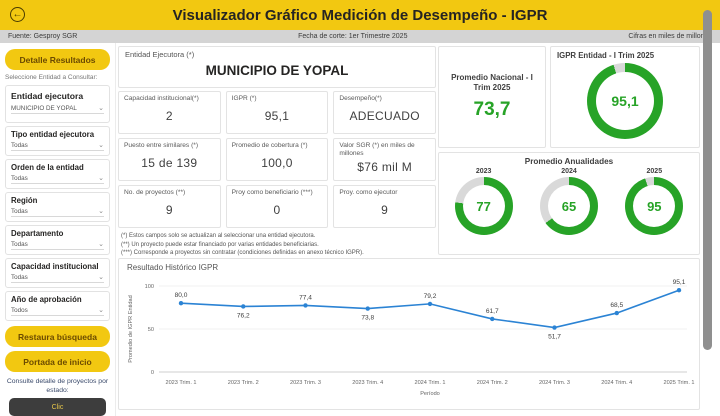  I want to click on filter-label: Entidad ejecutora, so click(47, 96).